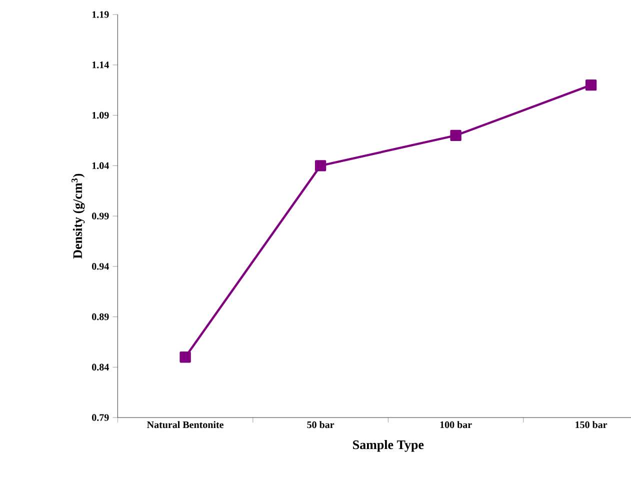 This screenshot has width=631, height=477. What do you see at coordinates (100, 216) in the screenshot?
I see `y-tick-label: 0.99` at bounding box center [100, 216].